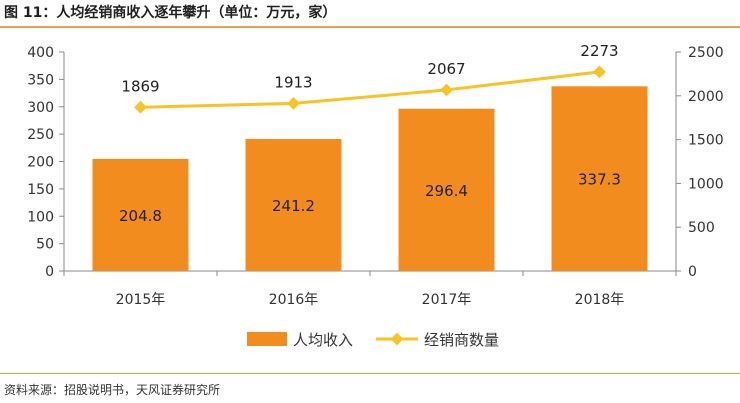  I want to click on y-left-tick-label: 250, so click(40, 135).